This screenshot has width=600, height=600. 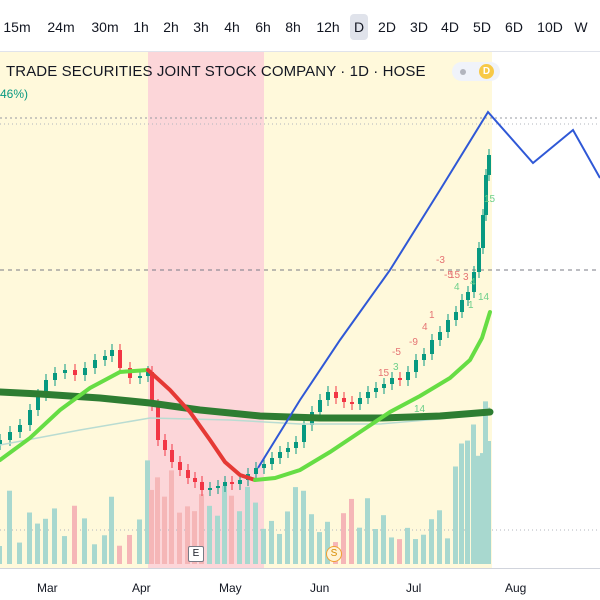 What do you see at coordinates (14, 94) in the screenshot?
I see `price-change: 46%)` at bounding box center [14, 94].